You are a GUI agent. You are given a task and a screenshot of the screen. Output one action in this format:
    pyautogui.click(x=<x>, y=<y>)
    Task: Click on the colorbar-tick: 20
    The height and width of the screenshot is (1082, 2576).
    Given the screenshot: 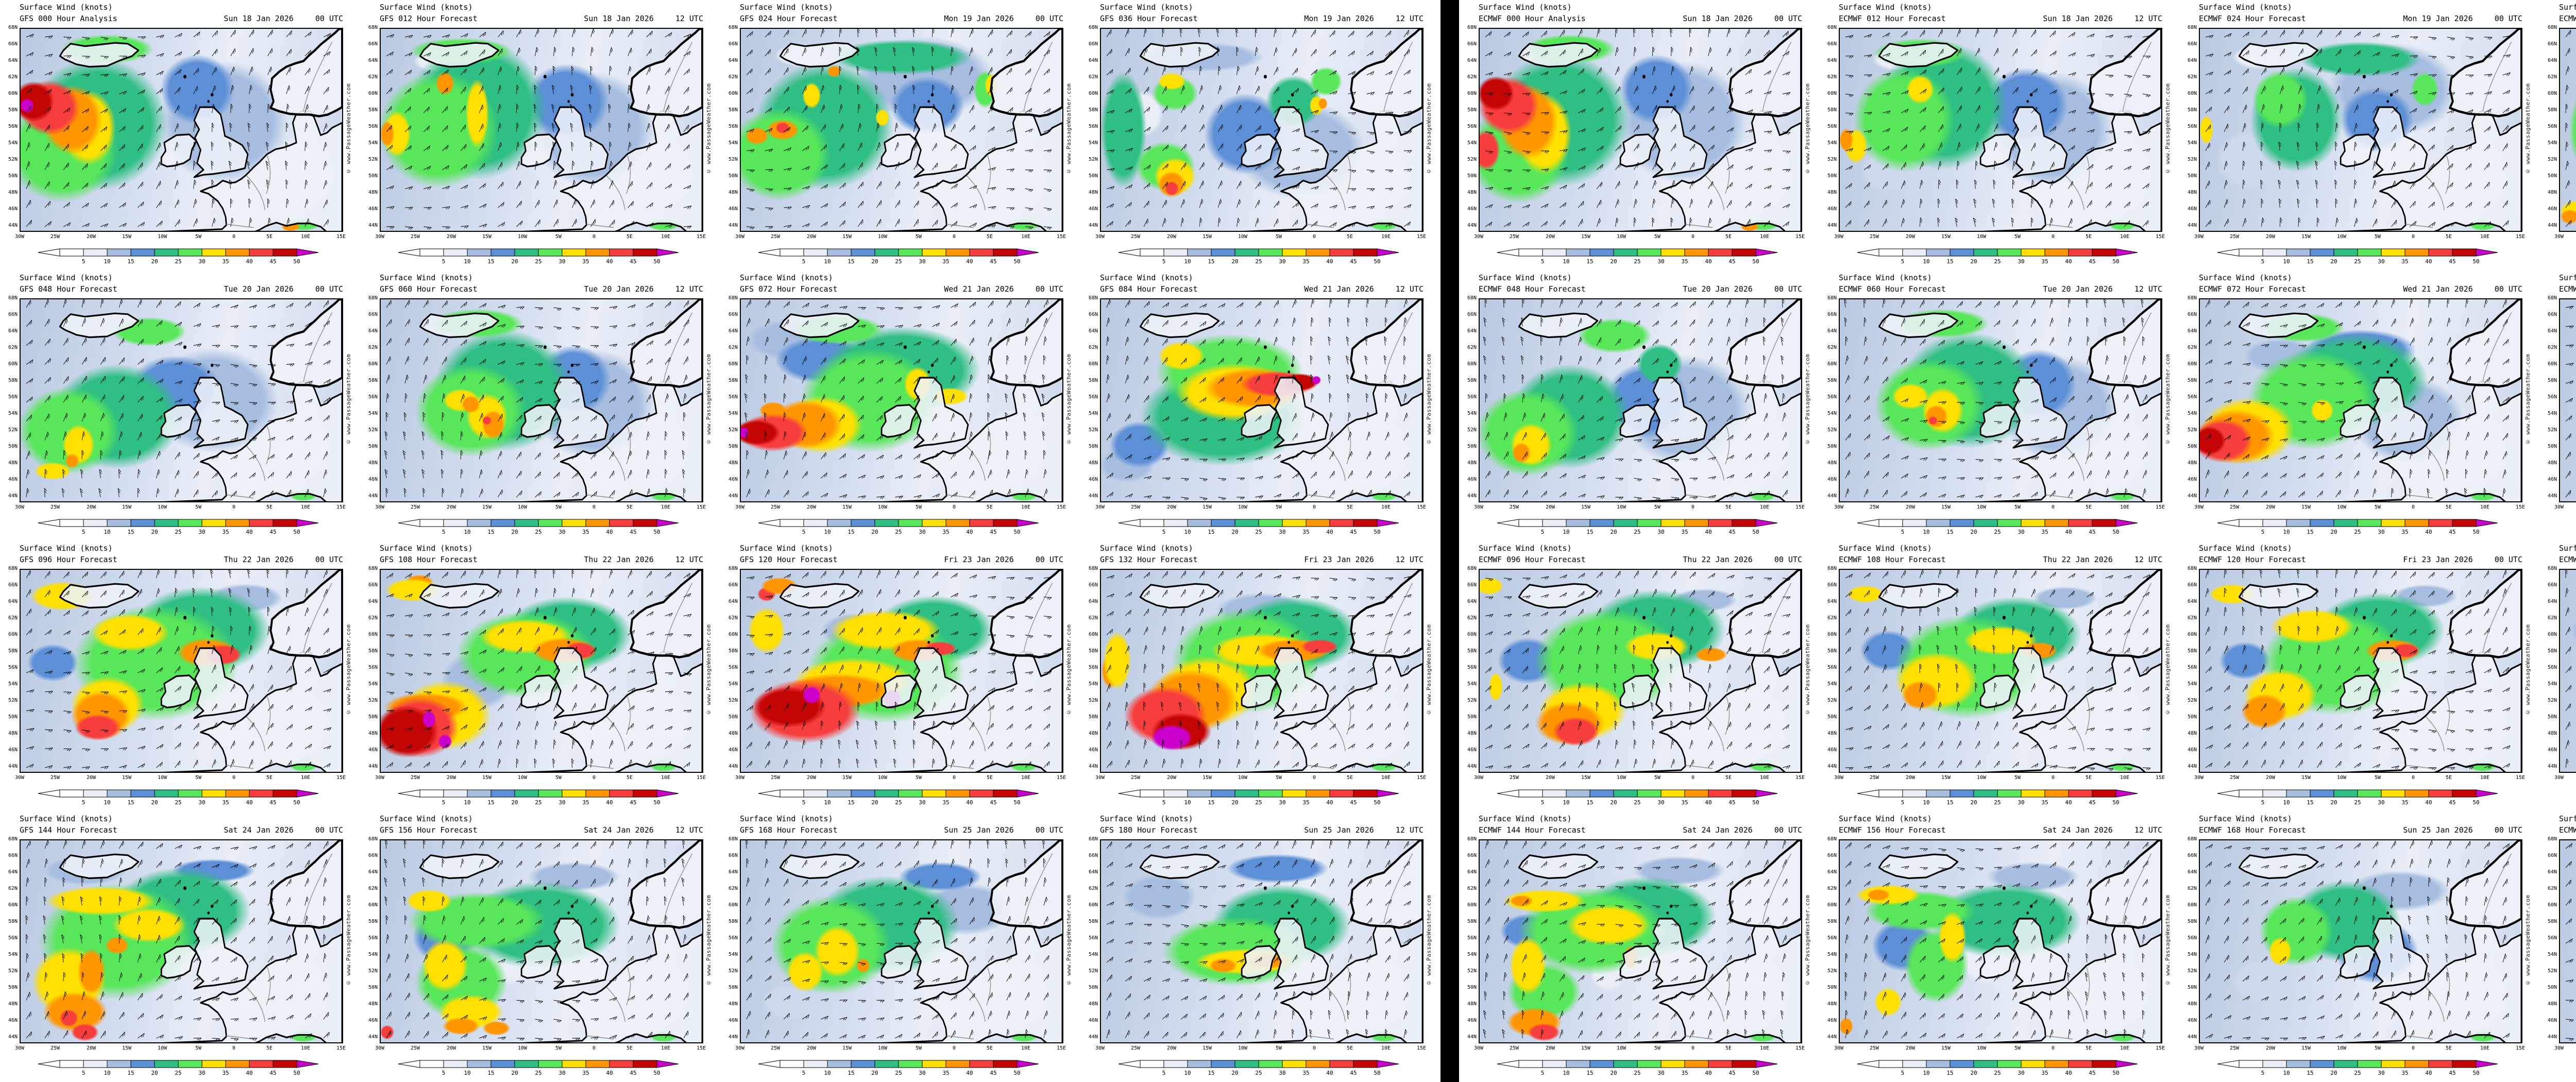 What is the action you would take?
    pyautogui.click(x=1973, y=532)
    